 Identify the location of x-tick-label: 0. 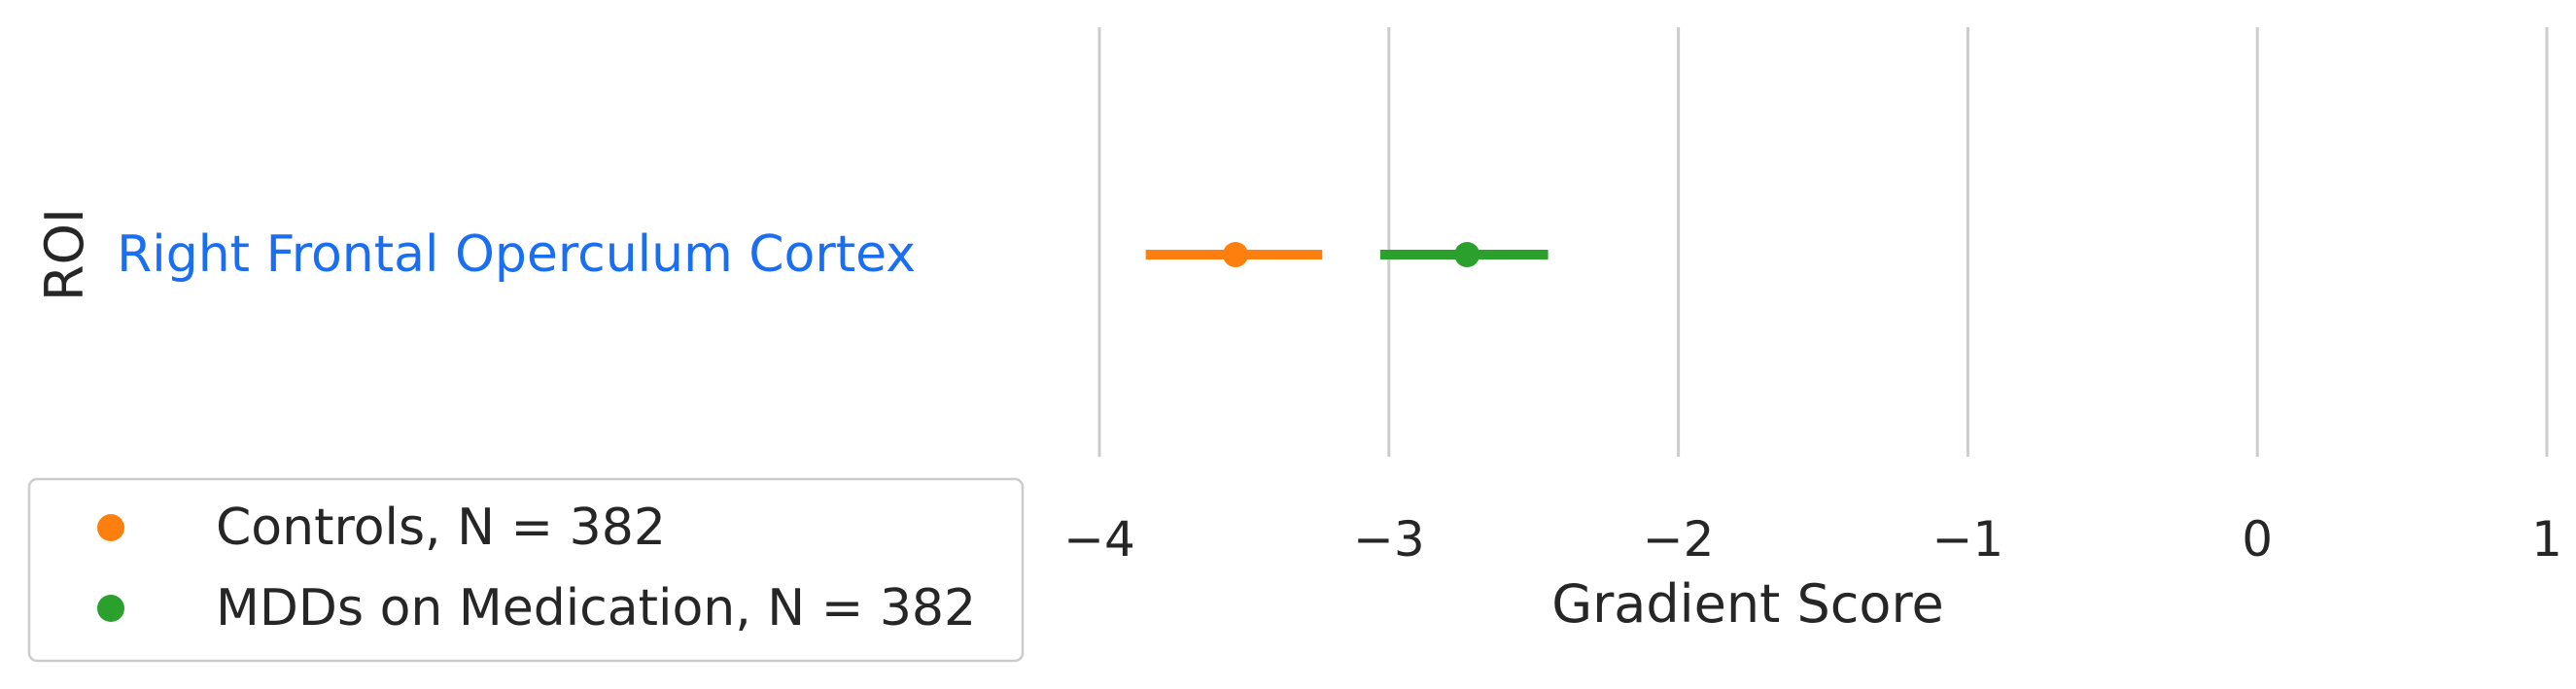
(2258, 539).